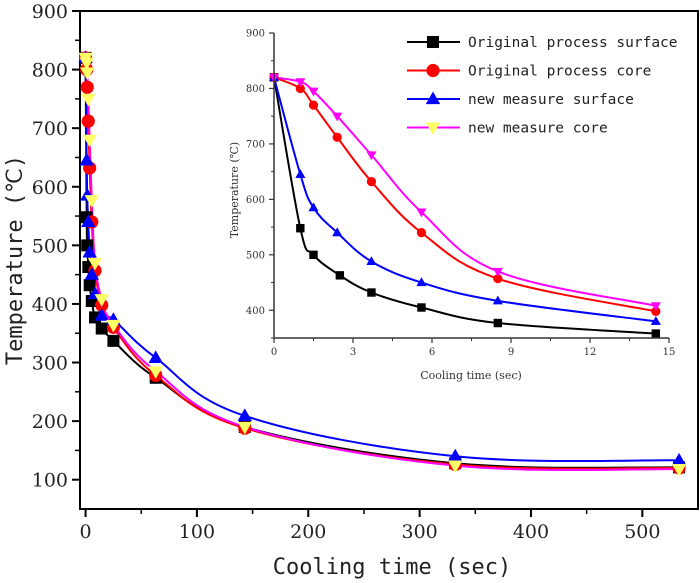 The width and height of the screenshot is (700, 583). What do you see at coordinates (50, 246) in the screenshot?
I see `y-tick-label: 500` at bounding box center [50, 246].